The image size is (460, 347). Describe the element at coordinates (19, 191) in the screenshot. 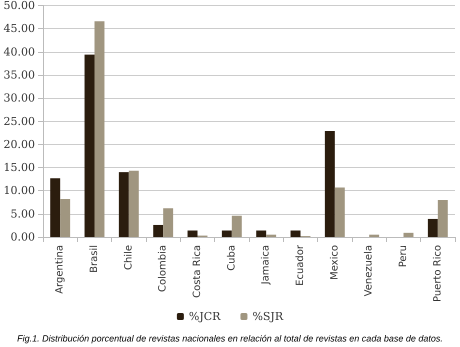

I see `y-tick-label: 10.00` at that location.